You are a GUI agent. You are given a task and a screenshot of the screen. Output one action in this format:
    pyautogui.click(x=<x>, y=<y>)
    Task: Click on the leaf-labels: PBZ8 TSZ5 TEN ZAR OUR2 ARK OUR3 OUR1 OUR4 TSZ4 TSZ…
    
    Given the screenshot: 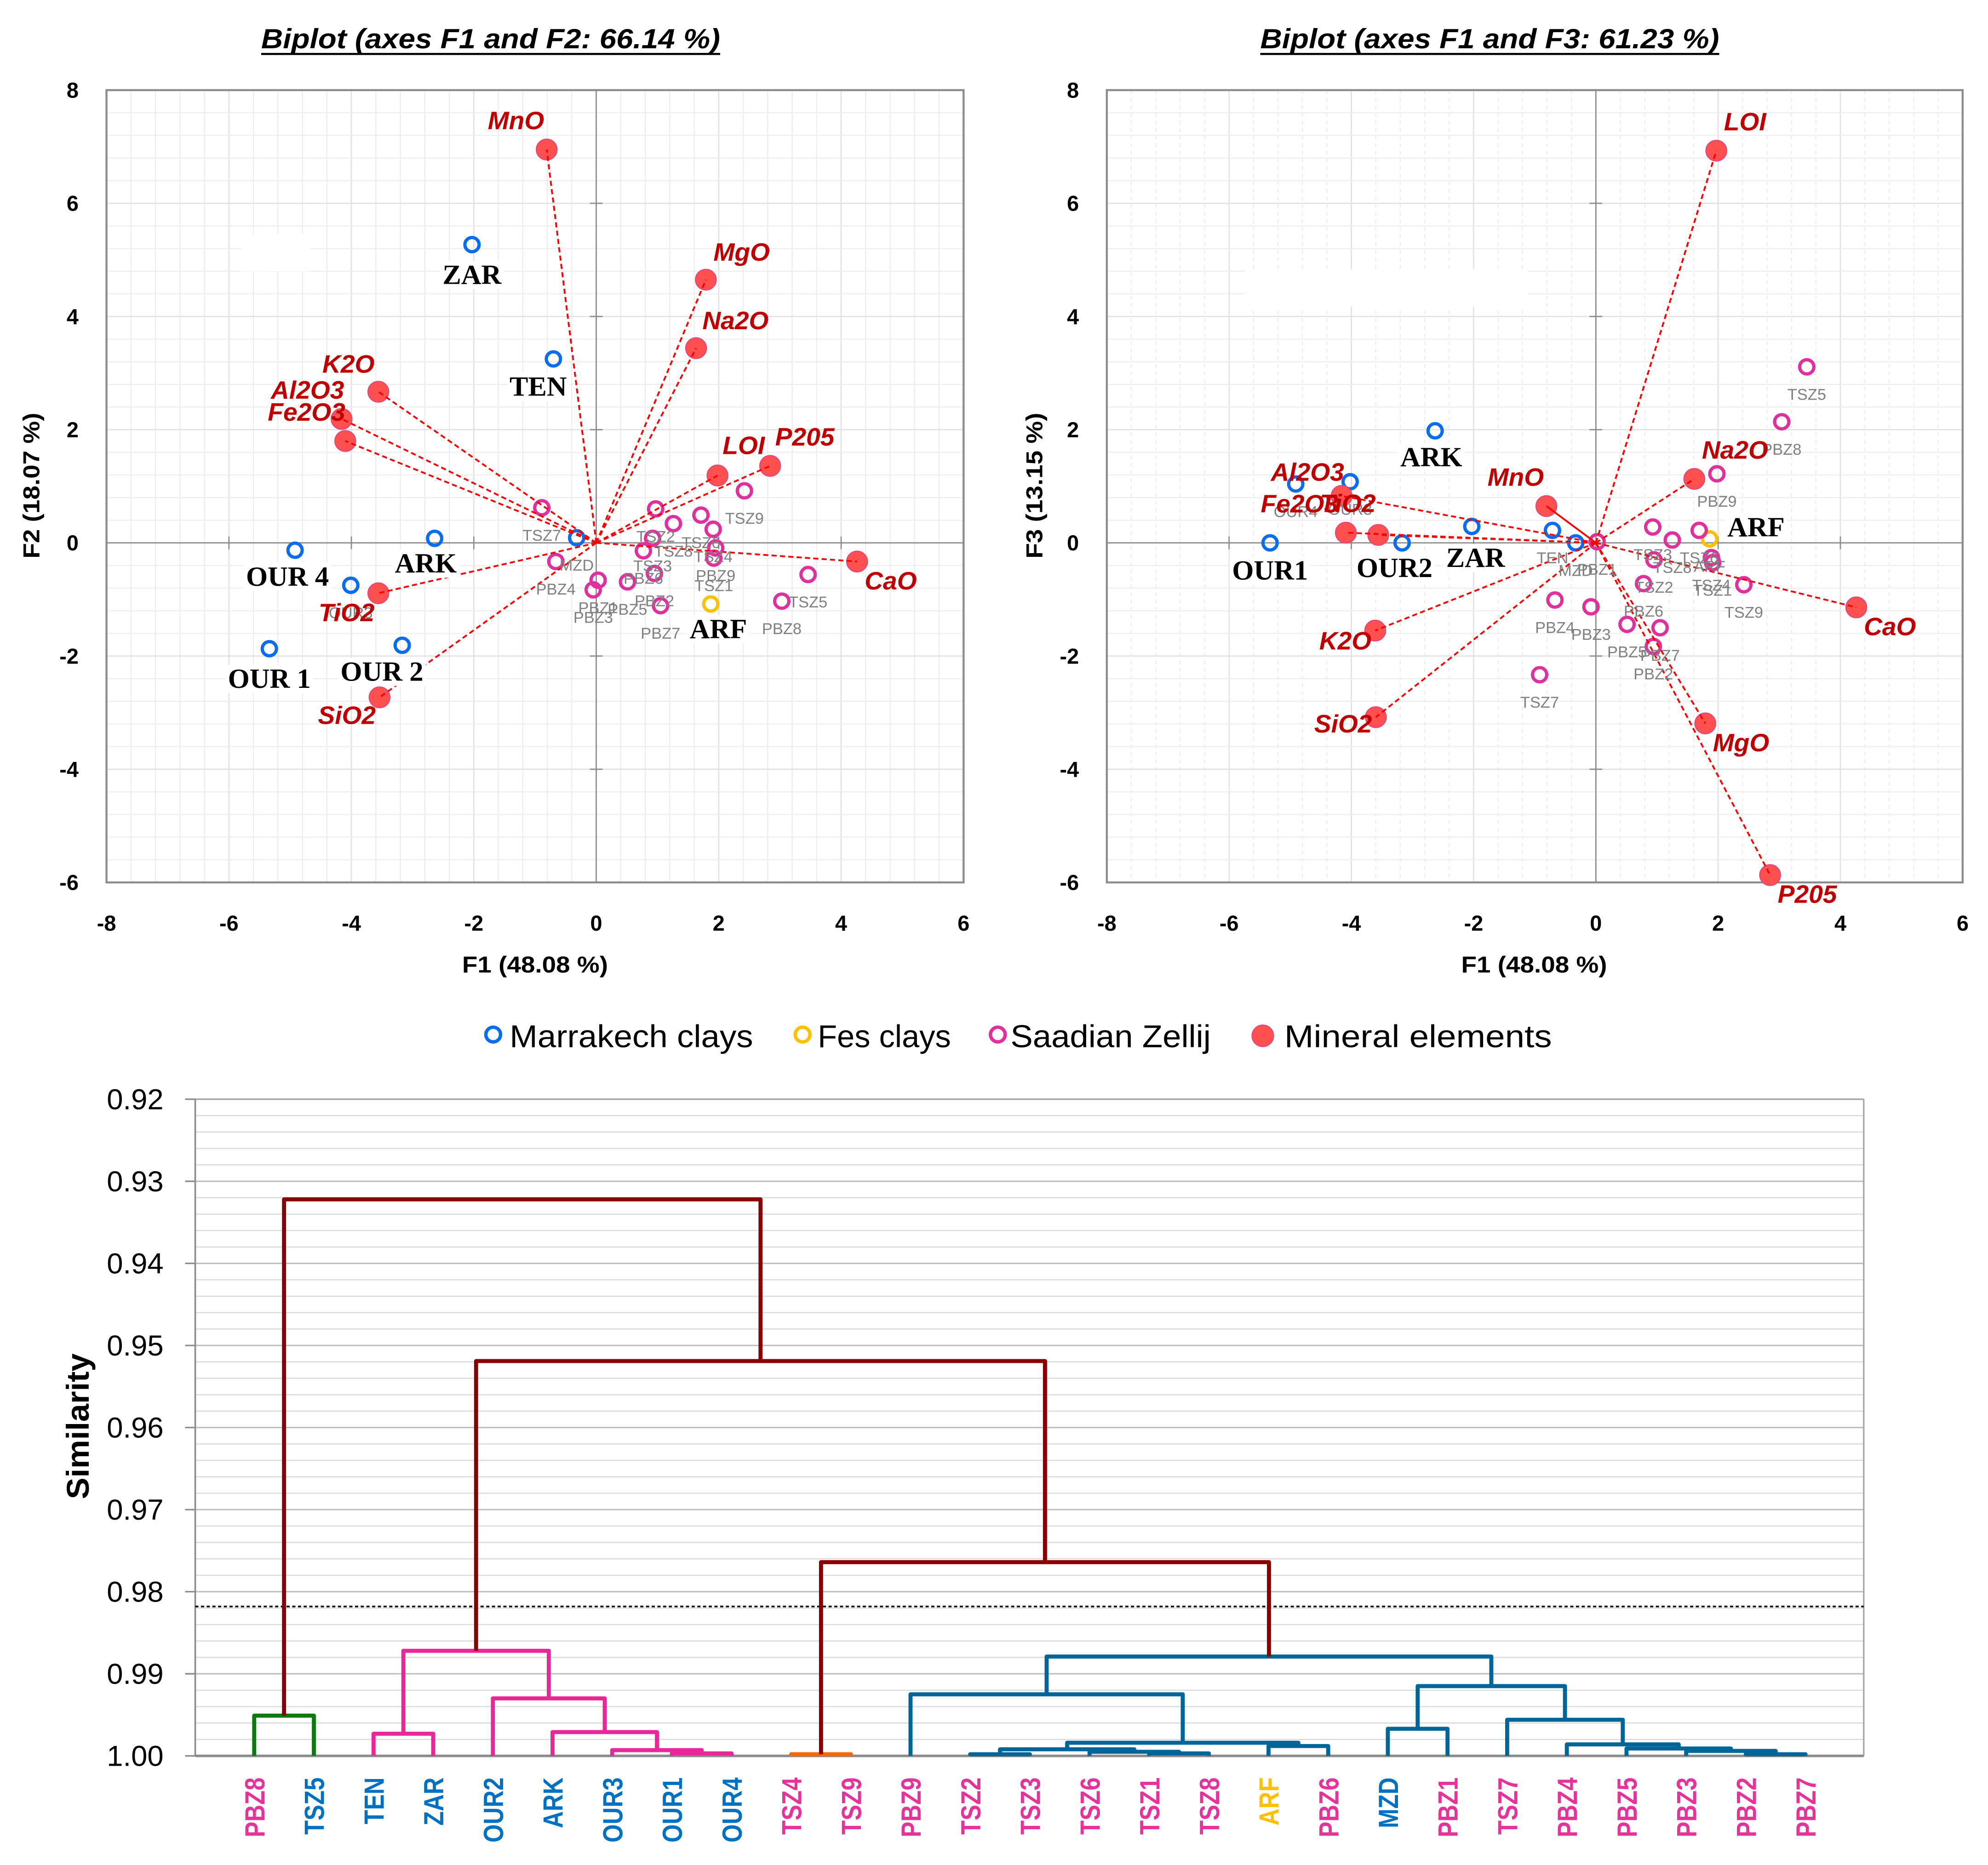 What is the action you would take?
    pyautogui.click(x=1030, y=1811)
    